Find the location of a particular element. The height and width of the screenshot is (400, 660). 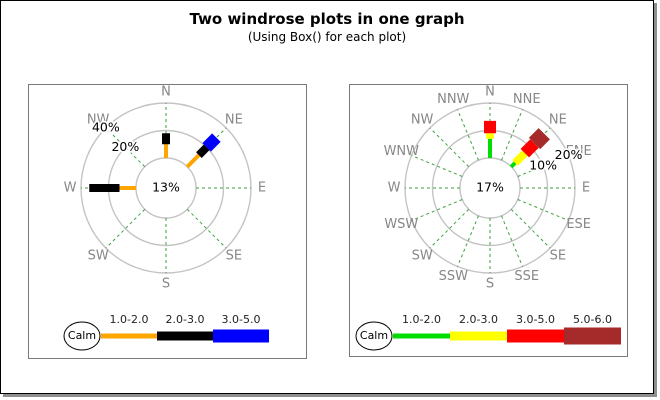

legend-bar-5.0-6.0 is located at coordinates (592, 336).